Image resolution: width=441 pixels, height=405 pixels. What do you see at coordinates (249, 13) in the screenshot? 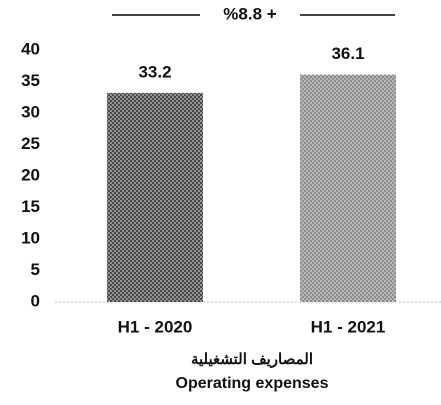
I see `annotation: %8.8 +` at bounding box center [249, 13].